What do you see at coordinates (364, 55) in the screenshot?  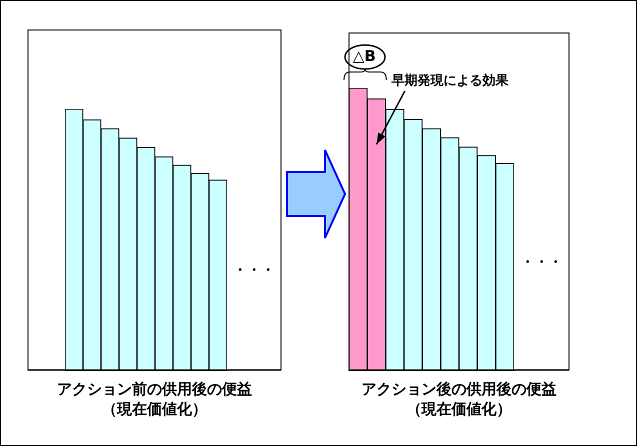 I see `text: △B` at bounding box center [364, 55].